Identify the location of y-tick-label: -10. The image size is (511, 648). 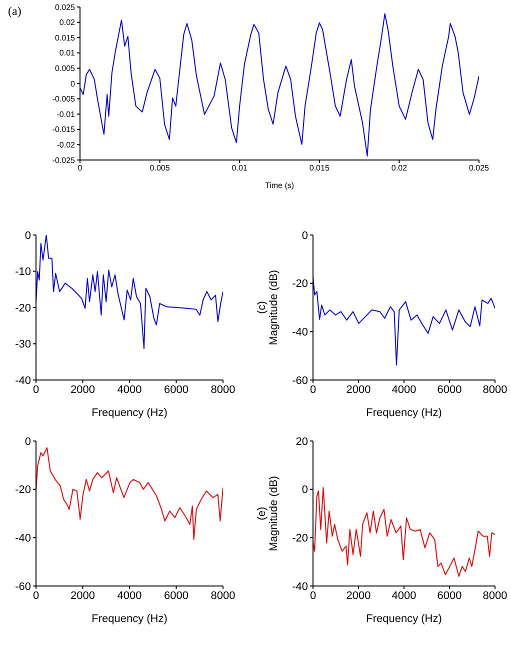
(23, 272).